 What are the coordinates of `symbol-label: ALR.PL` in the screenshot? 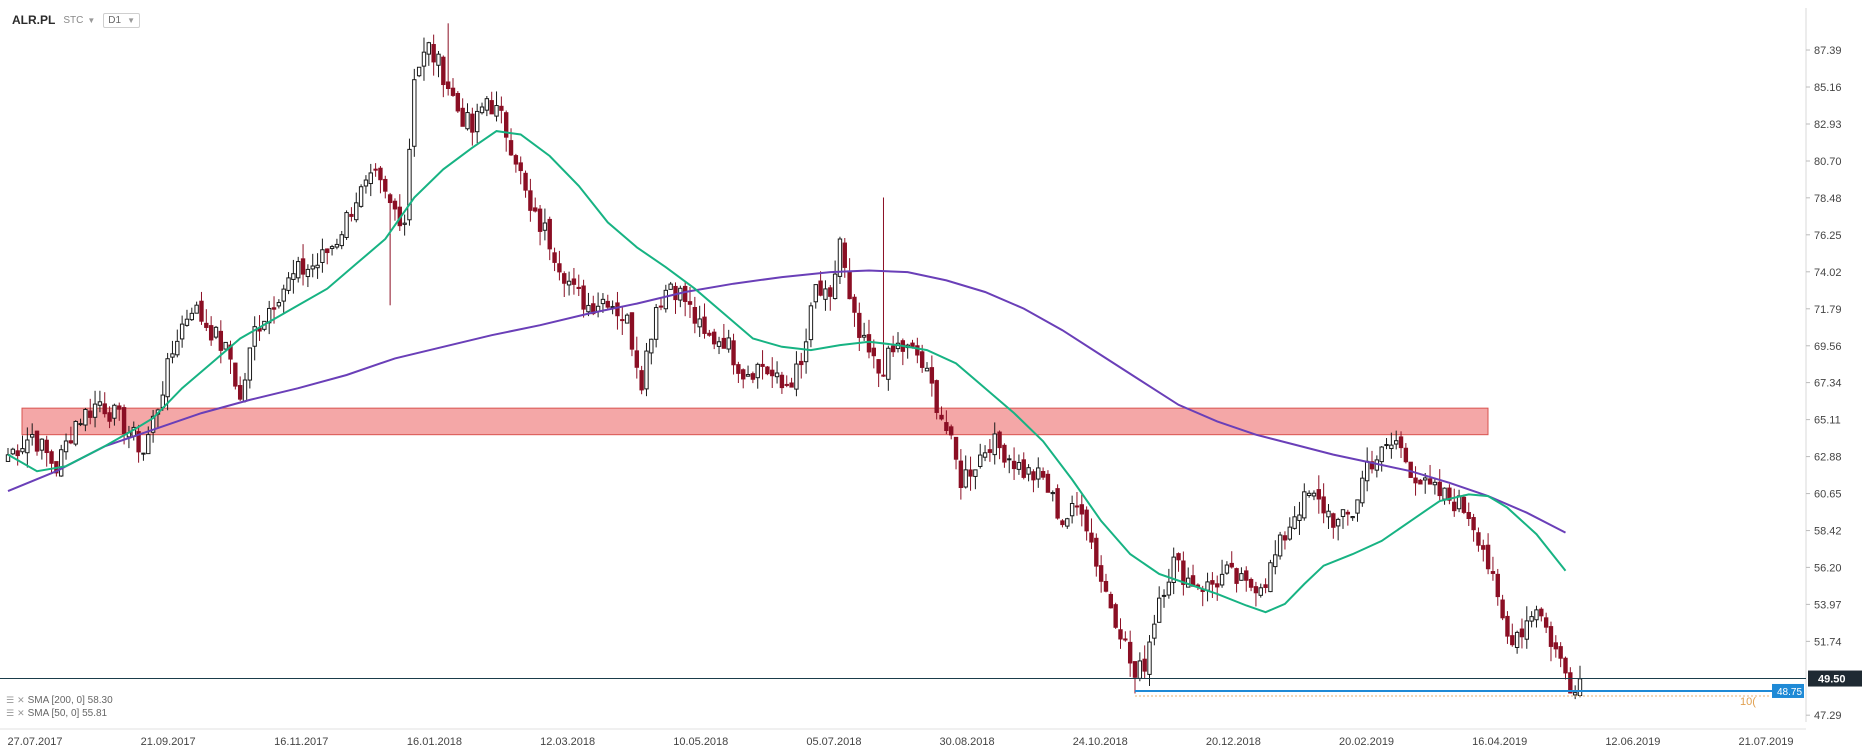 It's located at (34, 20).